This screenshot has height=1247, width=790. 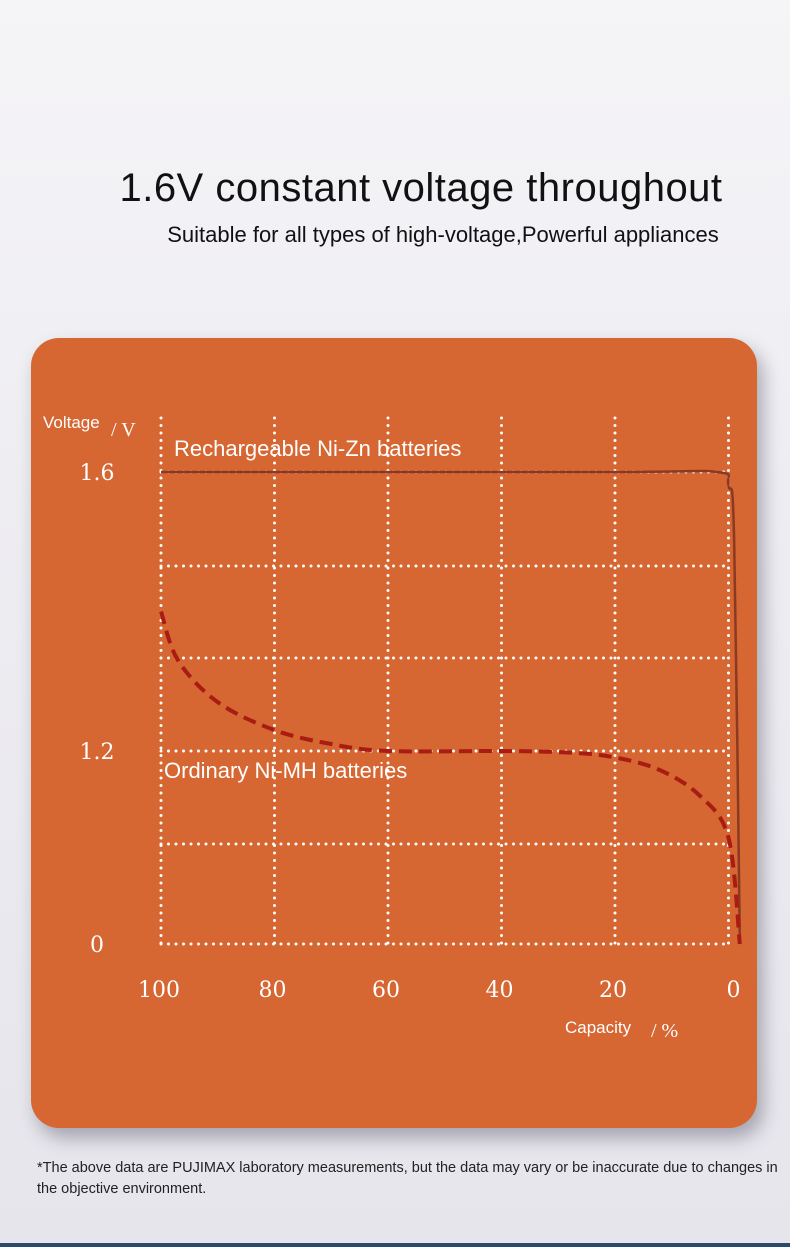 What do you see at coordinates (97, 473) in the screenshot?
I see `y-tick-label: 1.6` at bounding box center [97, 473].